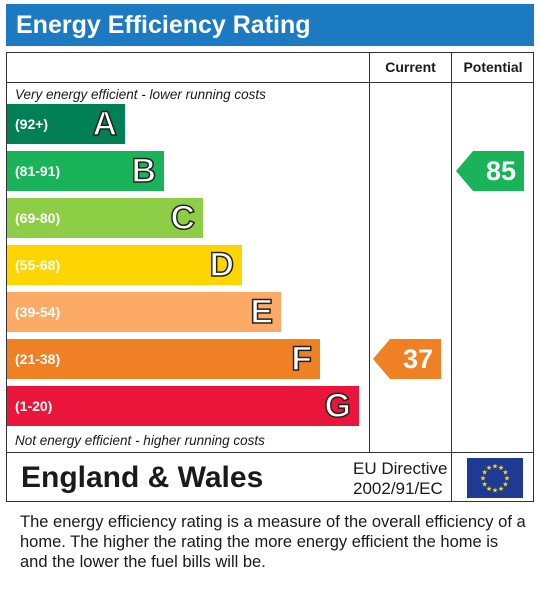 This screenshot has width=540, height=600. Describe the element at coordinates (144, 171) in the screenshot. I see `band-letter: B` at that location.